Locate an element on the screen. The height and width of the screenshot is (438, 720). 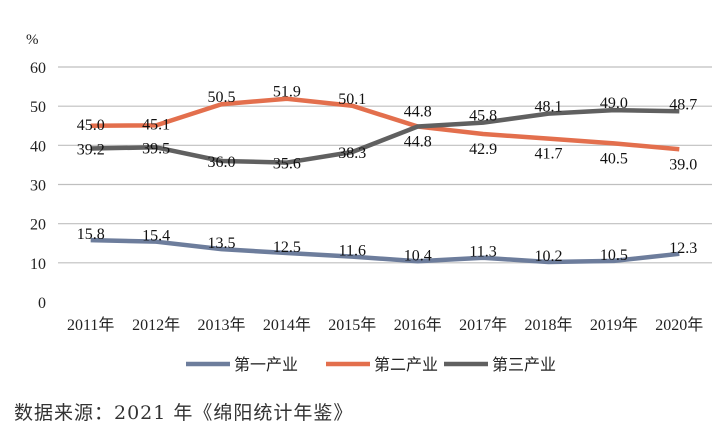
data-label: 10.2 is located at coordinates (549, 256).